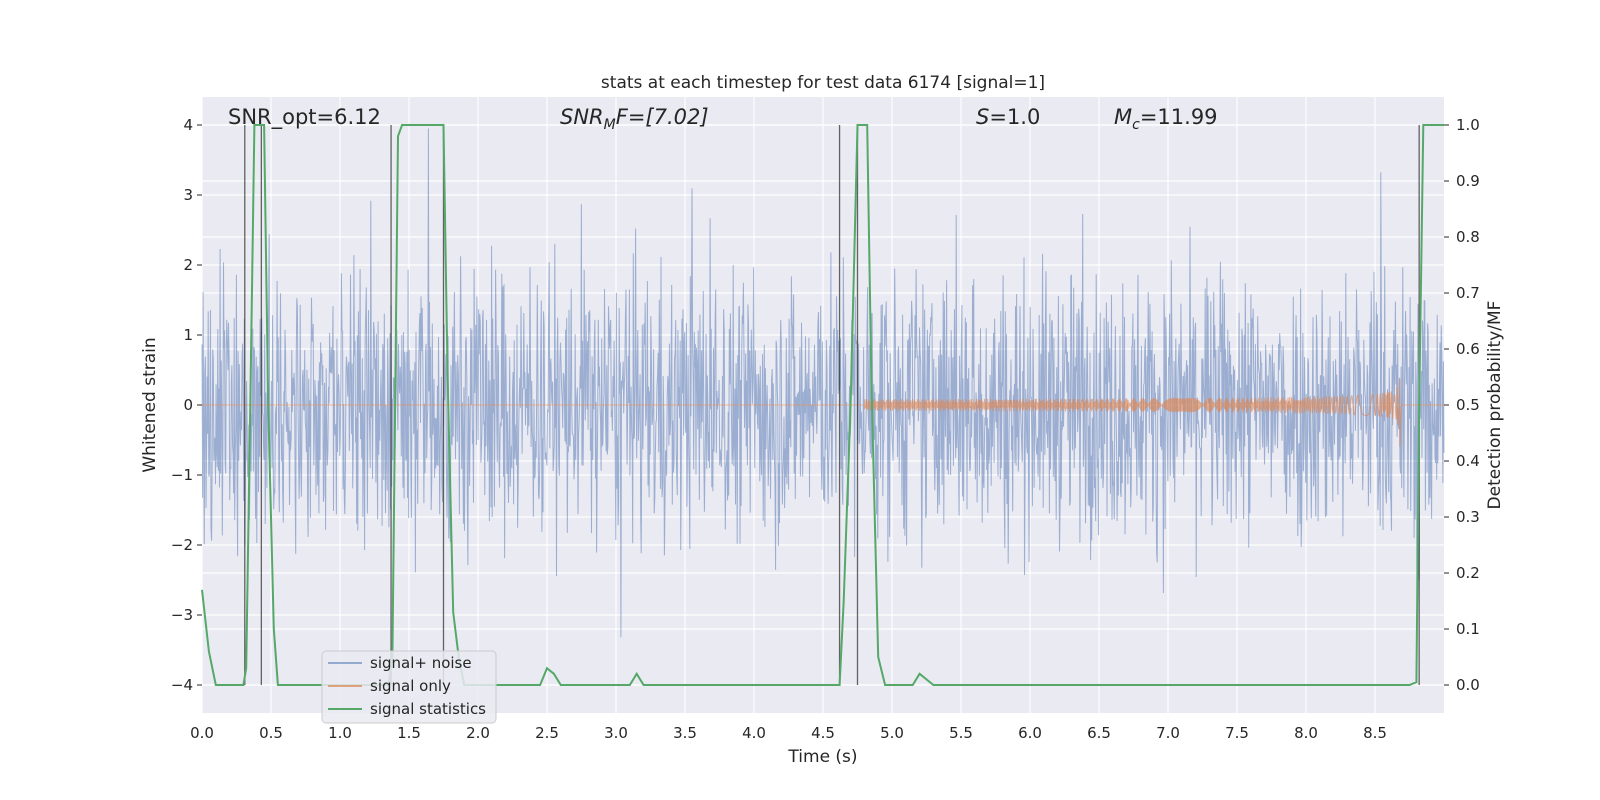 The width and height of the screenshot is (1600, 800). What do you see at coordinates (340, 733) in the screenshot?
I see `x-tick-label: 1.0` at bounding box center [340, 733].